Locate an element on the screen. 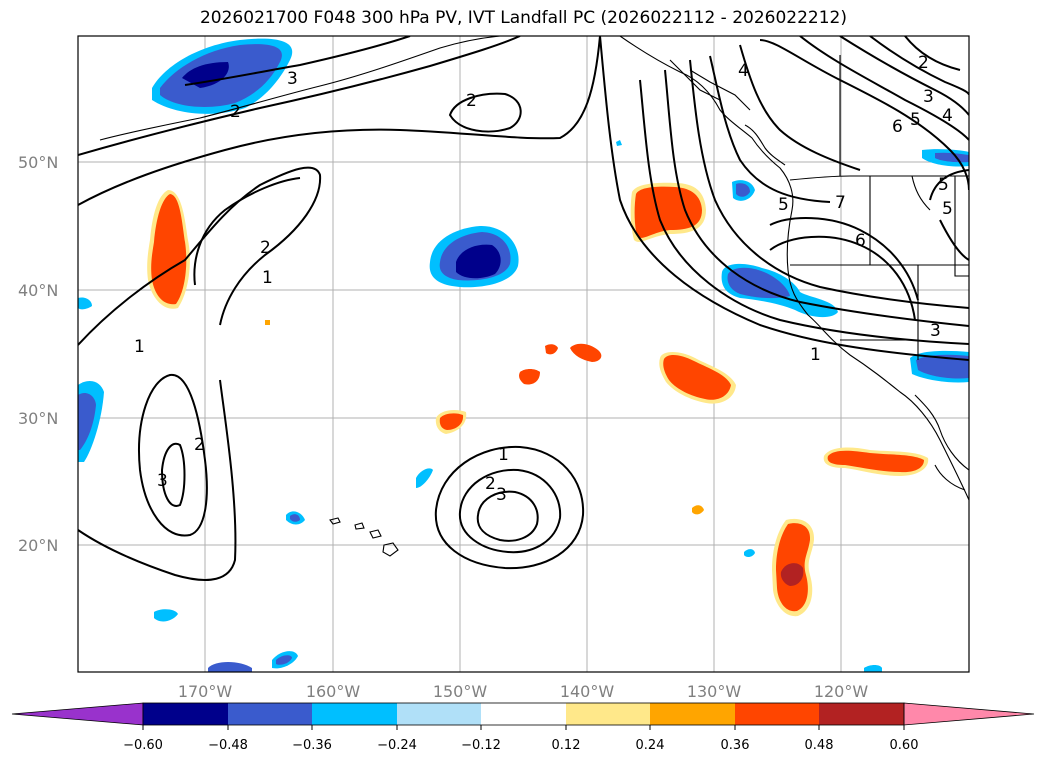 The image size is (1047, 765). latitude-labels: 50°N 40°N 30°N 20°N is located at coordinates (38, 354).